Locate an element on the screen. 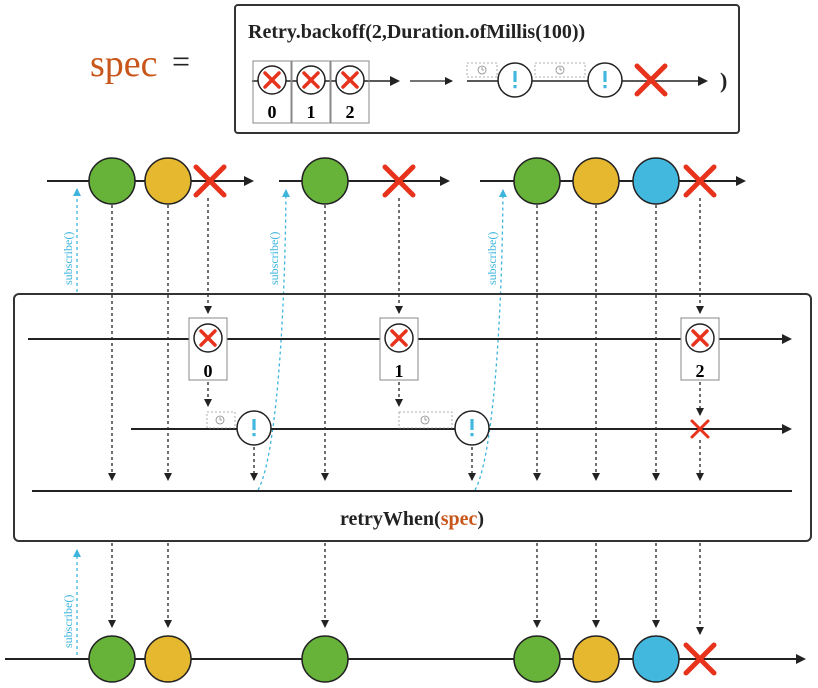 This screenshot has width=818, height=688. companion-error-1: 1 is located at coordinates (399, 349).